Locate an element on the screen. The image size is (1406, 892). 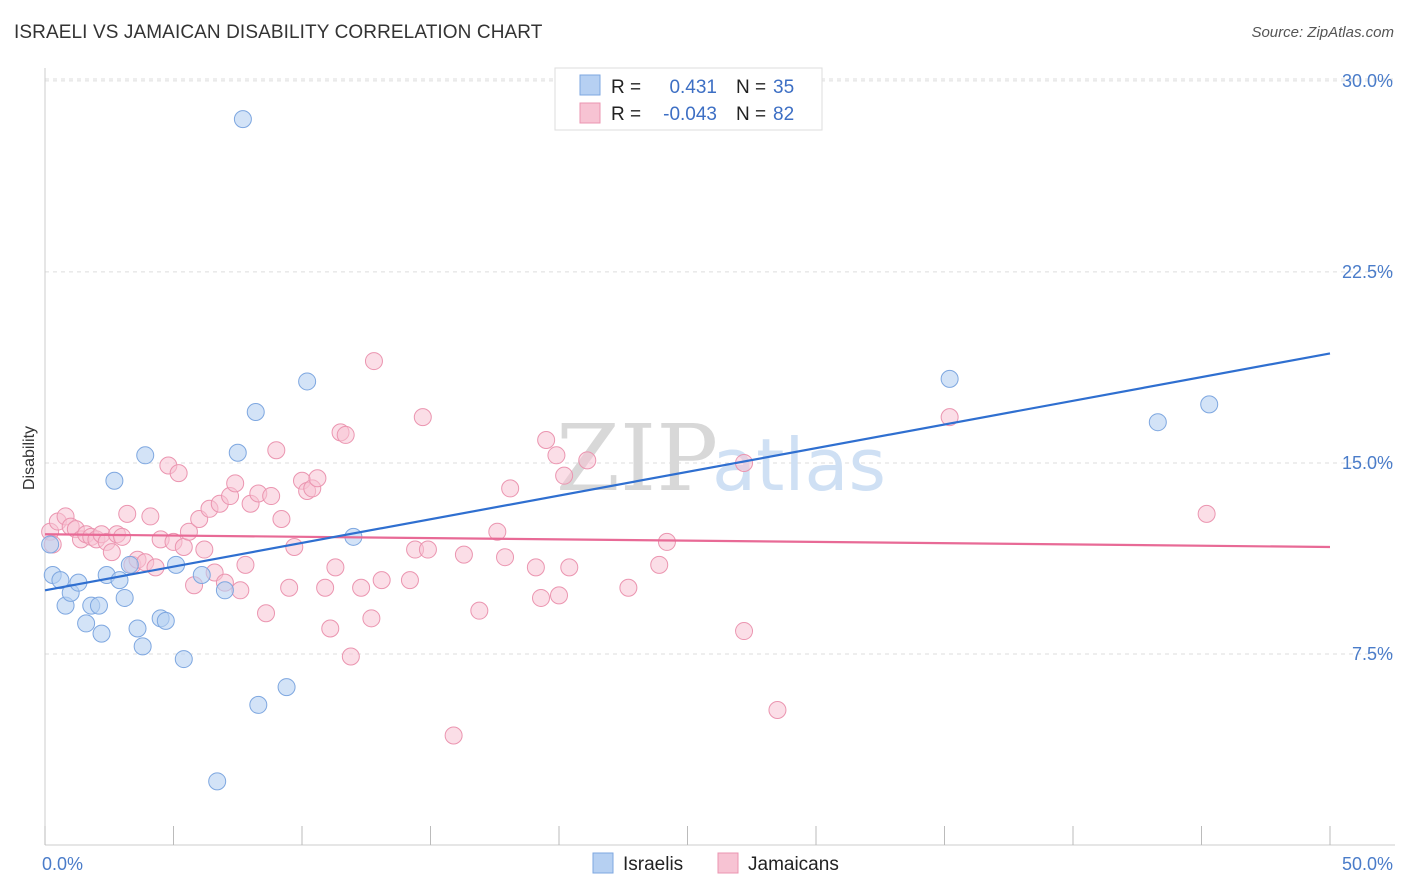
bottom-legend-swatch-jamaicans is located at coordinates (728, 863).